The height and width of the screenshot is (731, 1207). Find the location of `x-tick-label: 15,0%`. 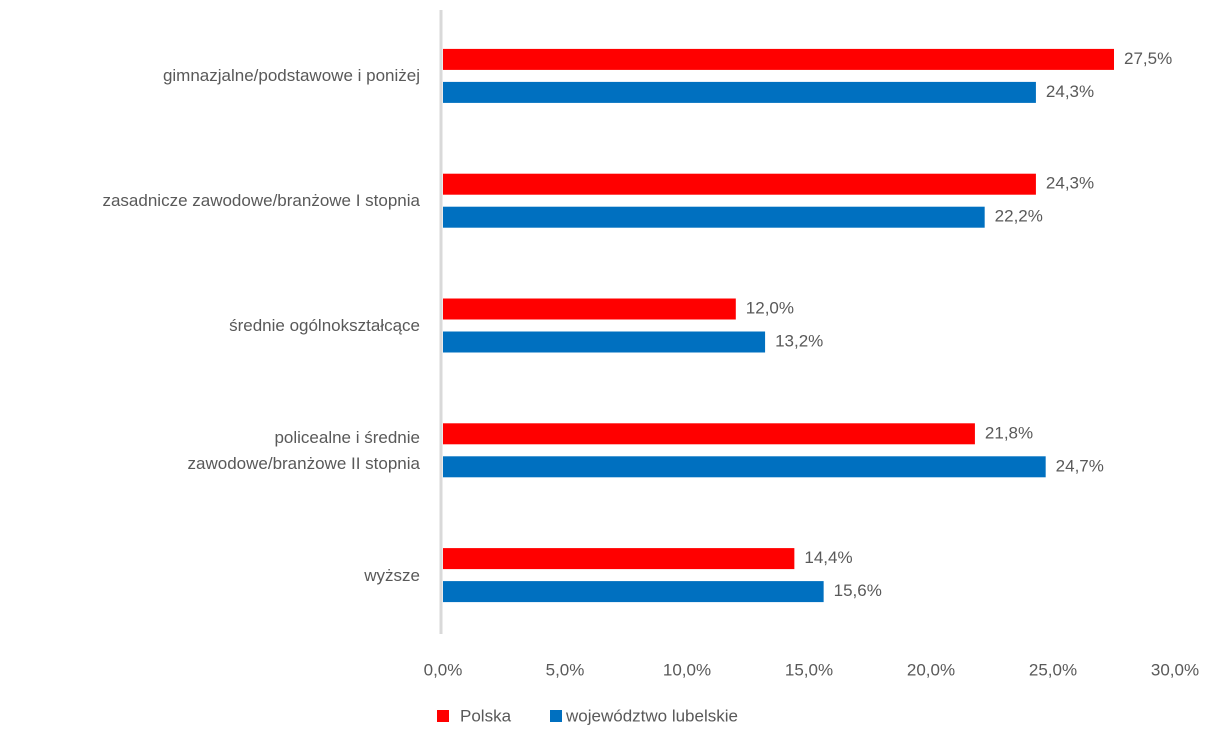

x-tick-label: 15,0% is located at coordinates (809, 669).